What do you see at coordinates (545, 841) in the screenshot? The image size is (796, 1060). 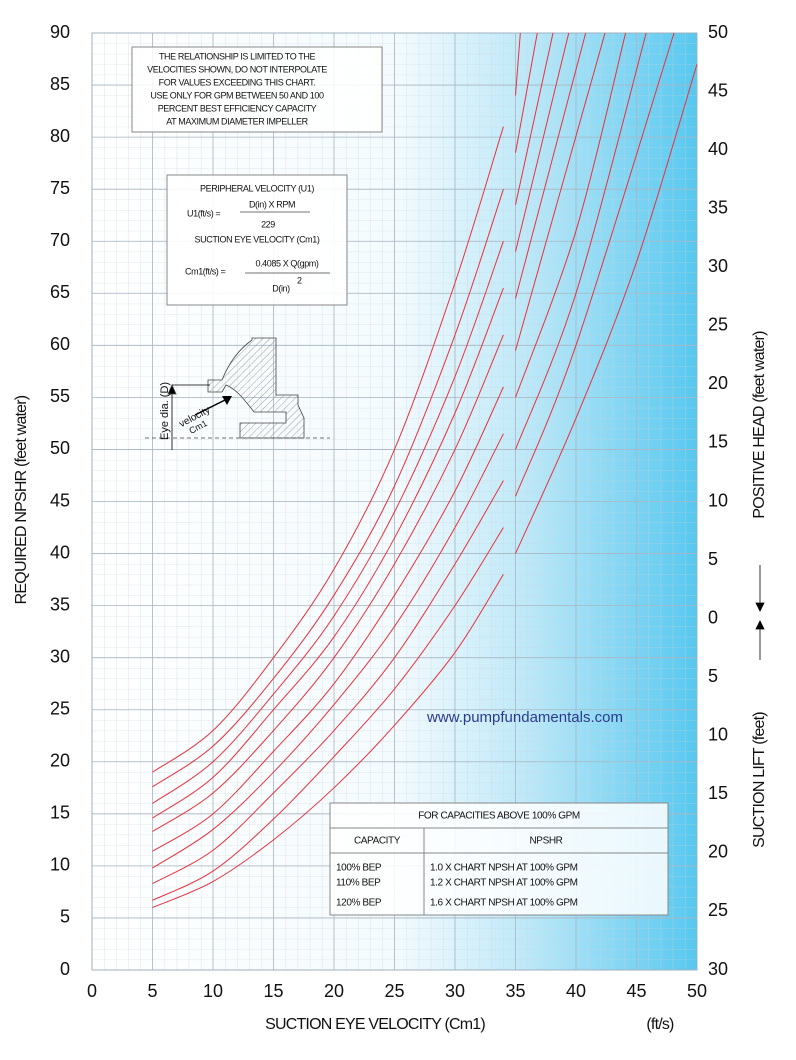 I see `table-header: NPSHR` at bounding box center [545, 841].